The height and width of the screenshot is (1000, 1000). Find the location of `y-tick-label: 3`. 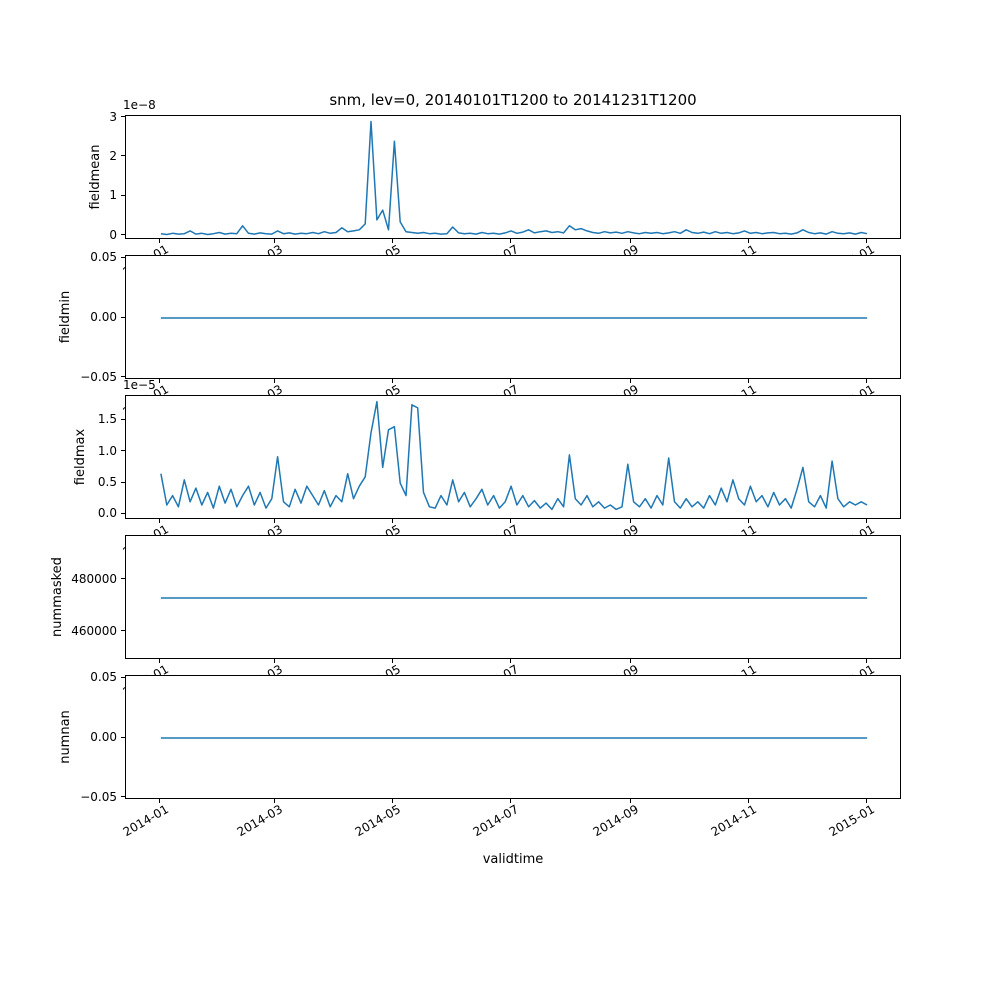

y-tick-label: 3 is located at coordinates (113, 116).